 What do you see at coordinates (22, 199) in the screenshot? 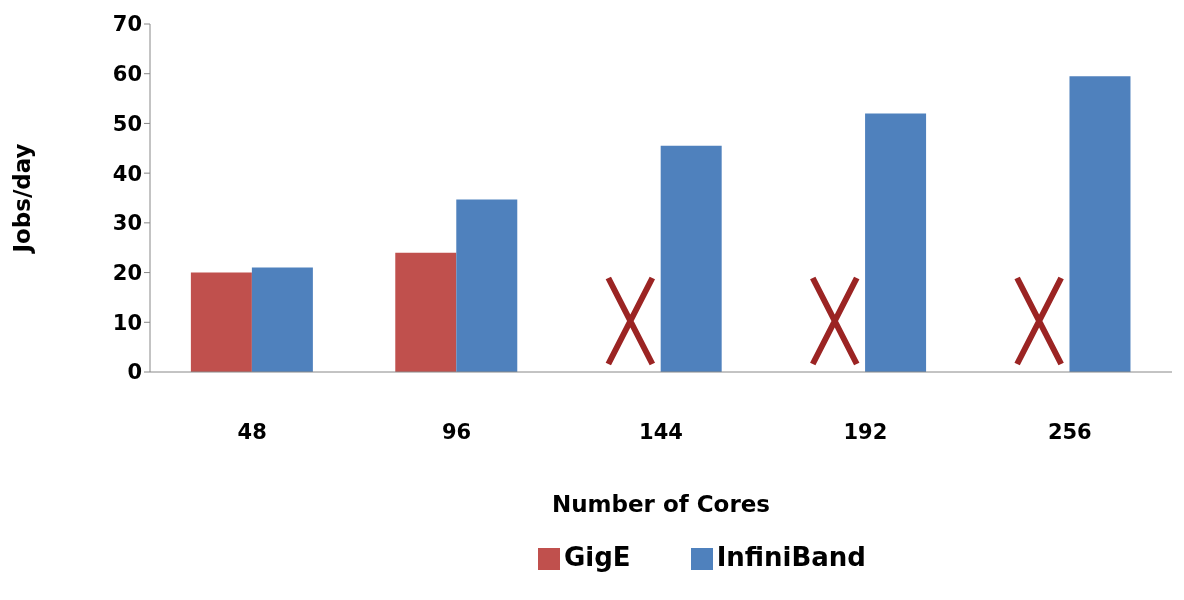
I see `y-axis-title: Jobs/day` at bounding box center [22, 199].